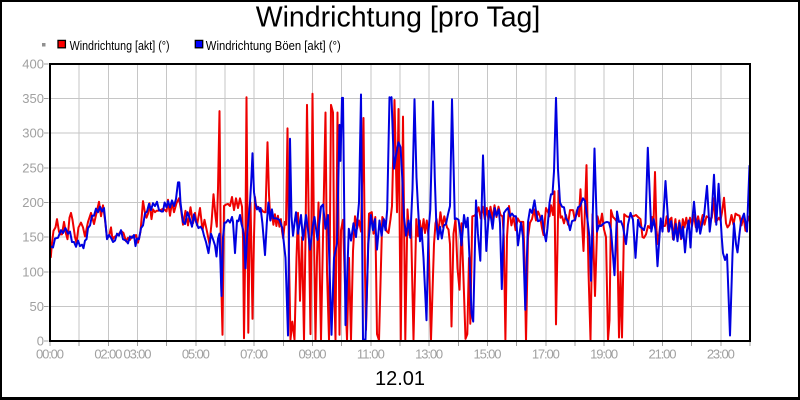 The height and width of the screenshot is (400, 800). What do you see at coordinates (33, 64) in the screenshot?
I see `svg-text: 400` at bounding box center [33, 64].